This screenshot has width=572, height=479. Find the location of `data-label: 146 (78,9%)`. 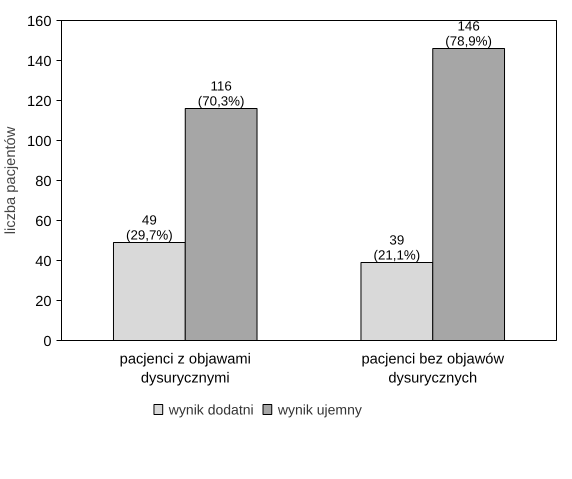

data-label: 146 (78,9%) is located at coordinates (468, 33).